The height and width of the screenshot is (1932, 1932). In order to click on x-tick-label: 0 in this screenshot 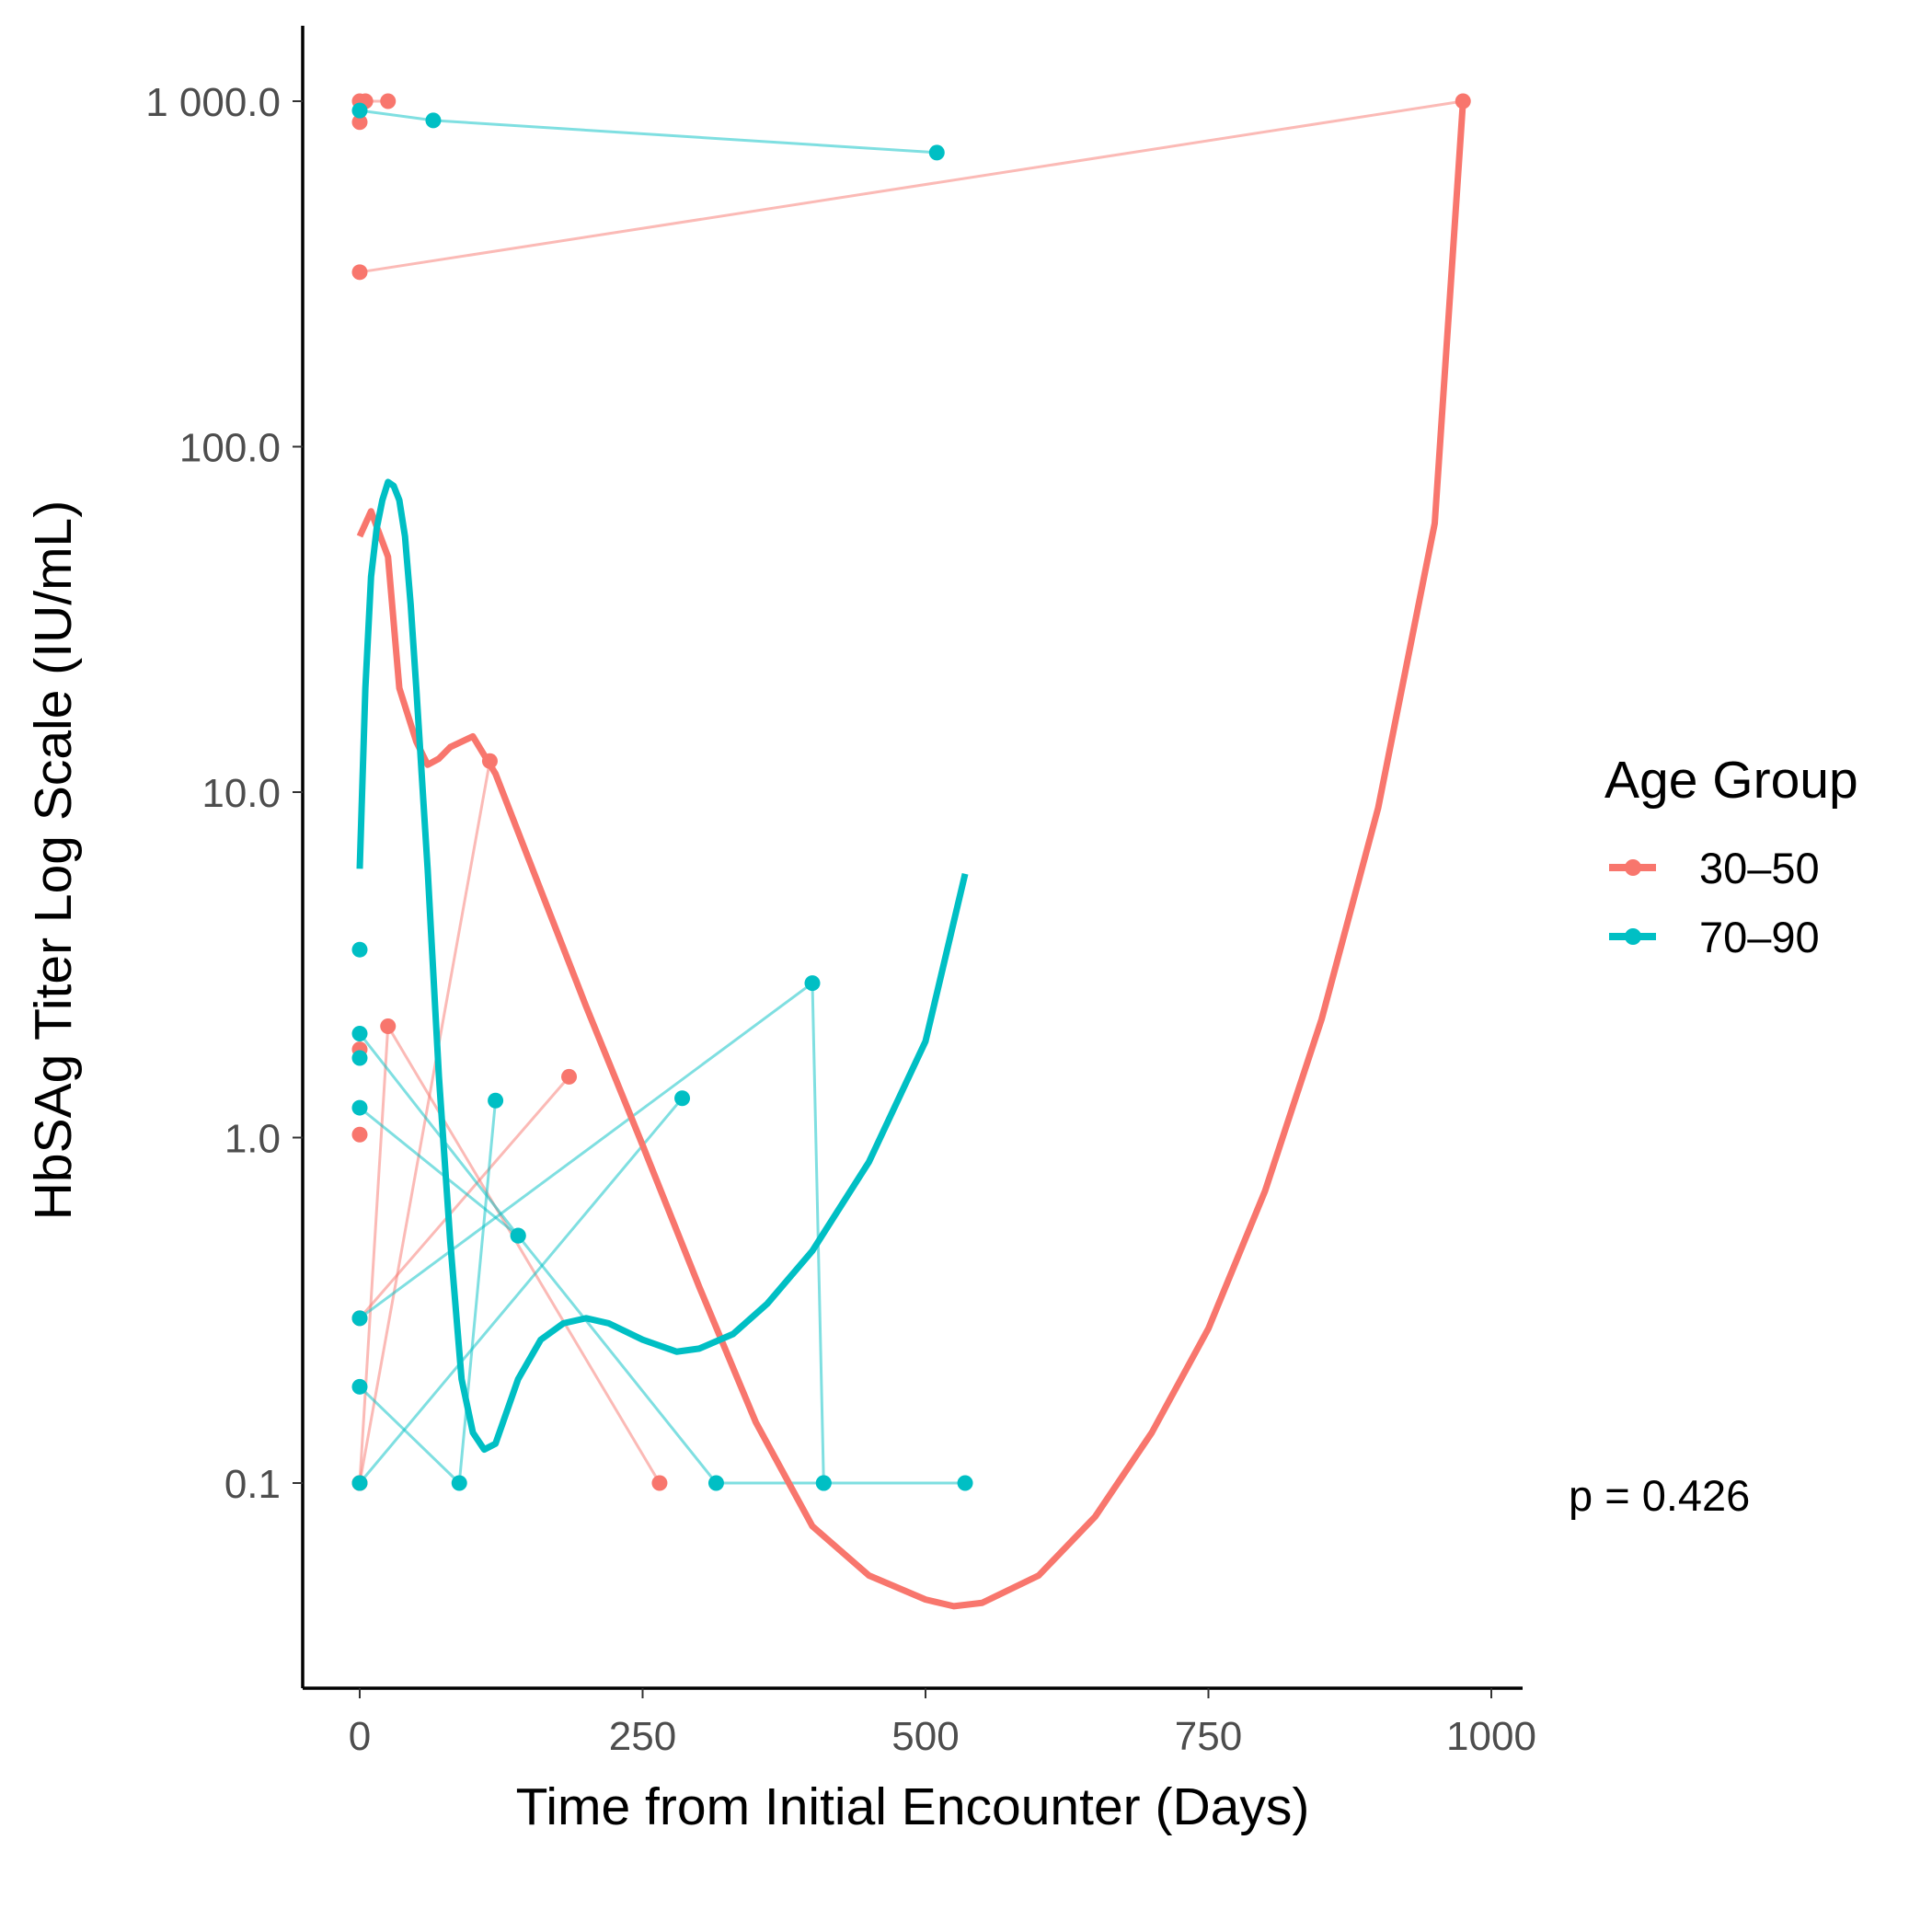, I will do `click(360, 1736)`.